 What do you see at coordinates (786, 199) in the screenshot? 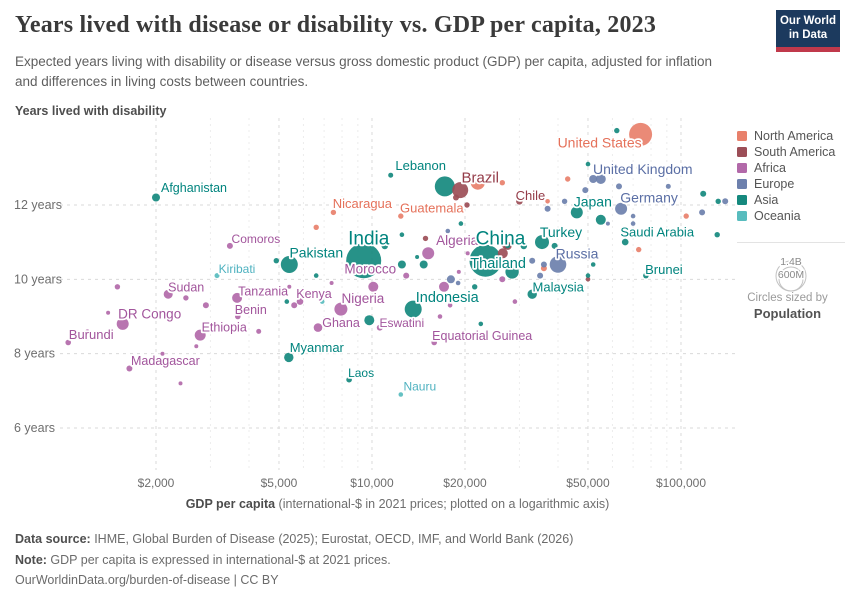
I see `legend-item-asia: Asia` at bounding box center [786, 199].